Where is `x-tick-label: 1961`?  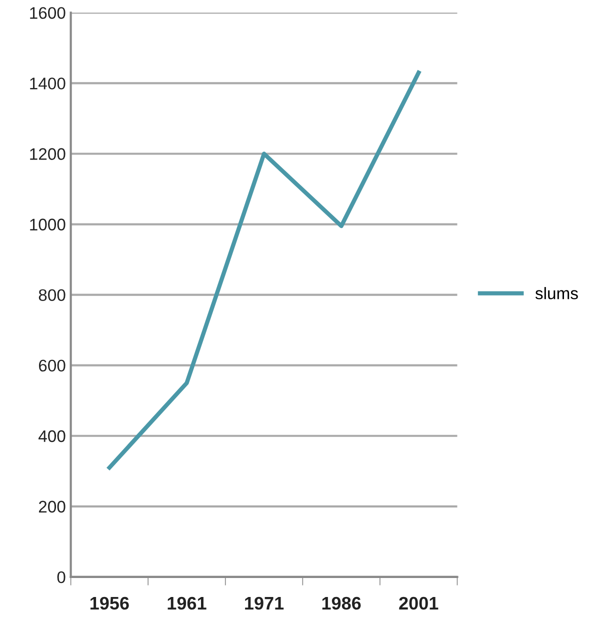
x-tick-label: 1961 is located at coordinates (187, 603).